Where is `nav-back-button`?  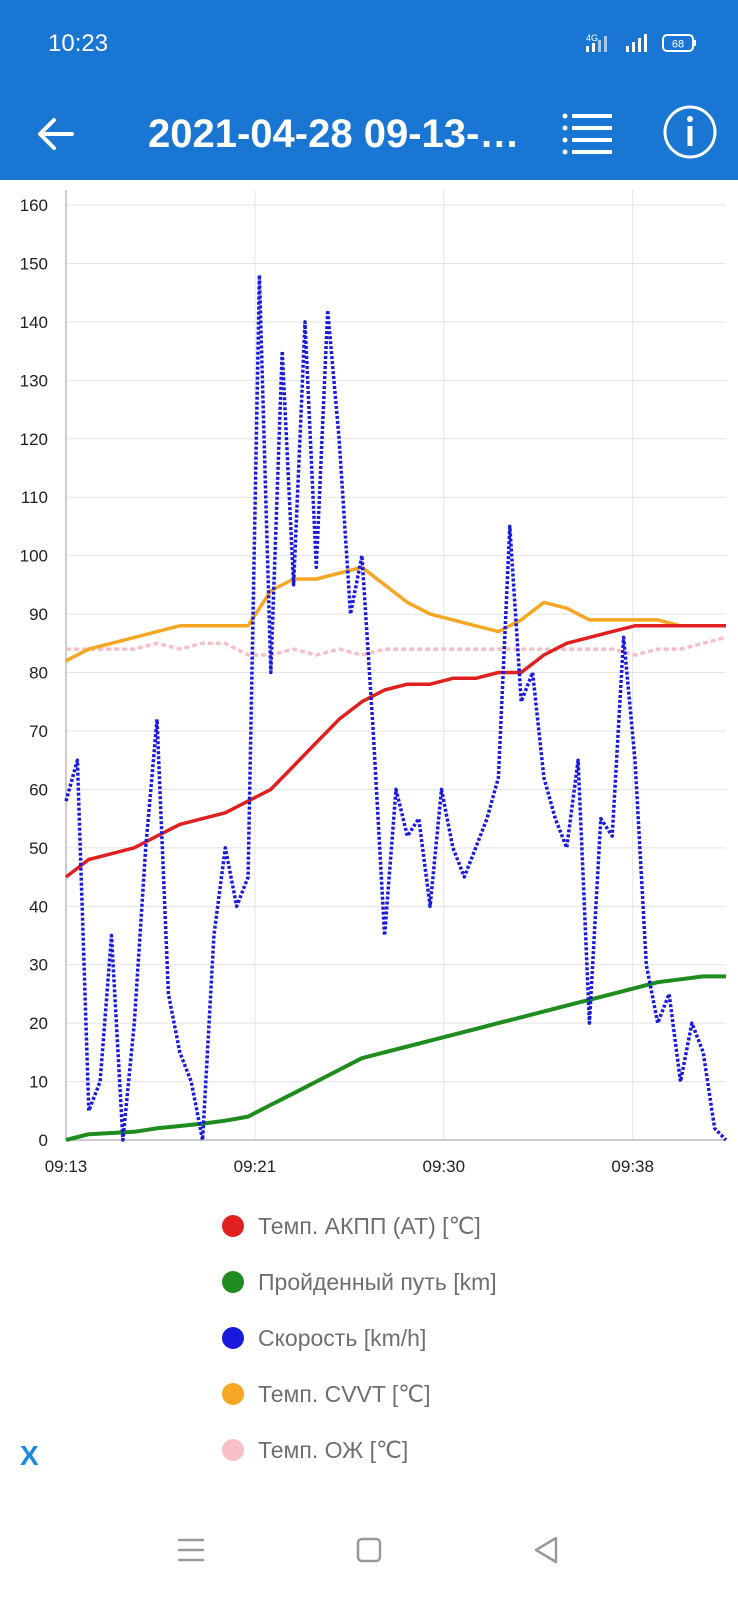
nav-back-button is located at coordinates (546, 1550).